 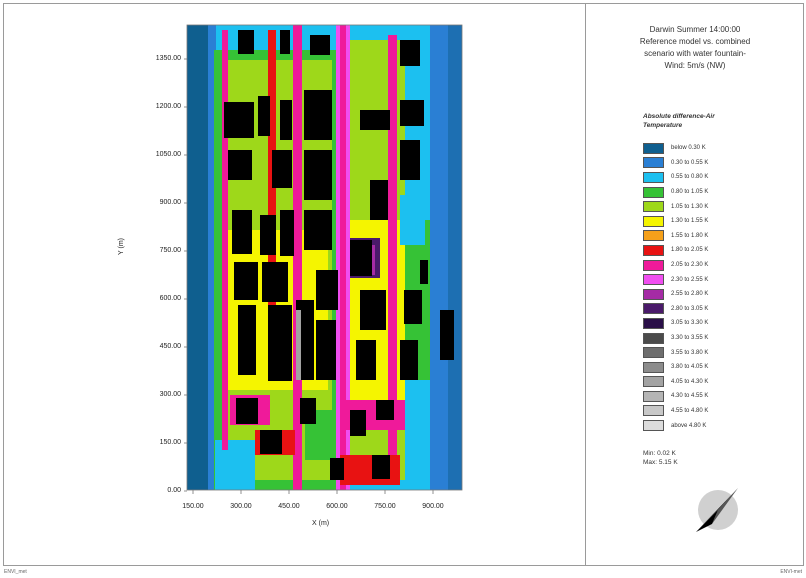 What do you see at coordinates (695, 65) in the screenshot?
I see `title-line: Wind: 5m/s (NW)` at bounding box center [695, 65].